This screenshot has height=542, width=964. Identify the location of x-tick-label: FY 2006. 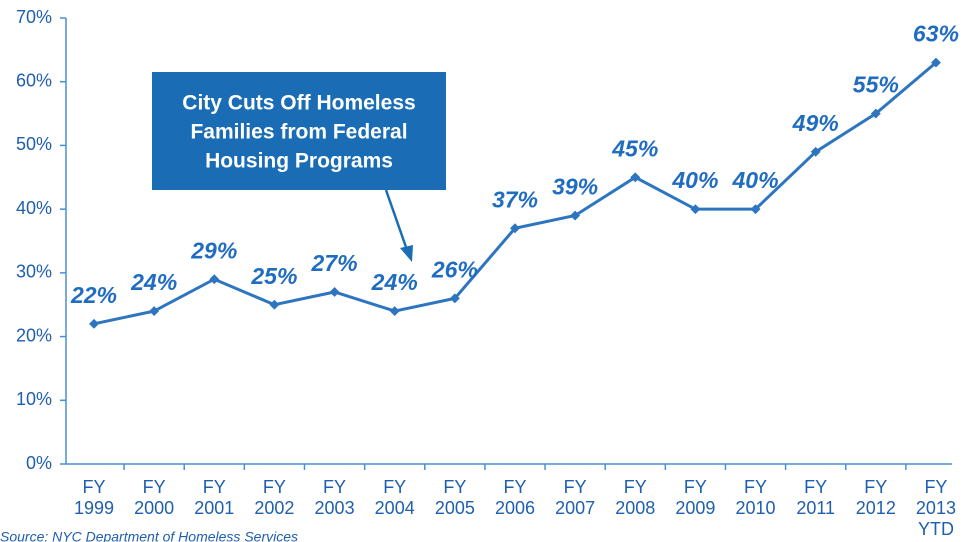
(515, 497).